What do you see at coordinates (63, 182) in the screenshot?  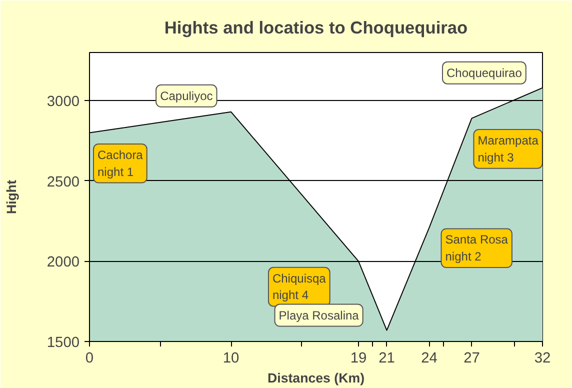 I see `y-tick-label: 2500` at bounding box center [63, 182].